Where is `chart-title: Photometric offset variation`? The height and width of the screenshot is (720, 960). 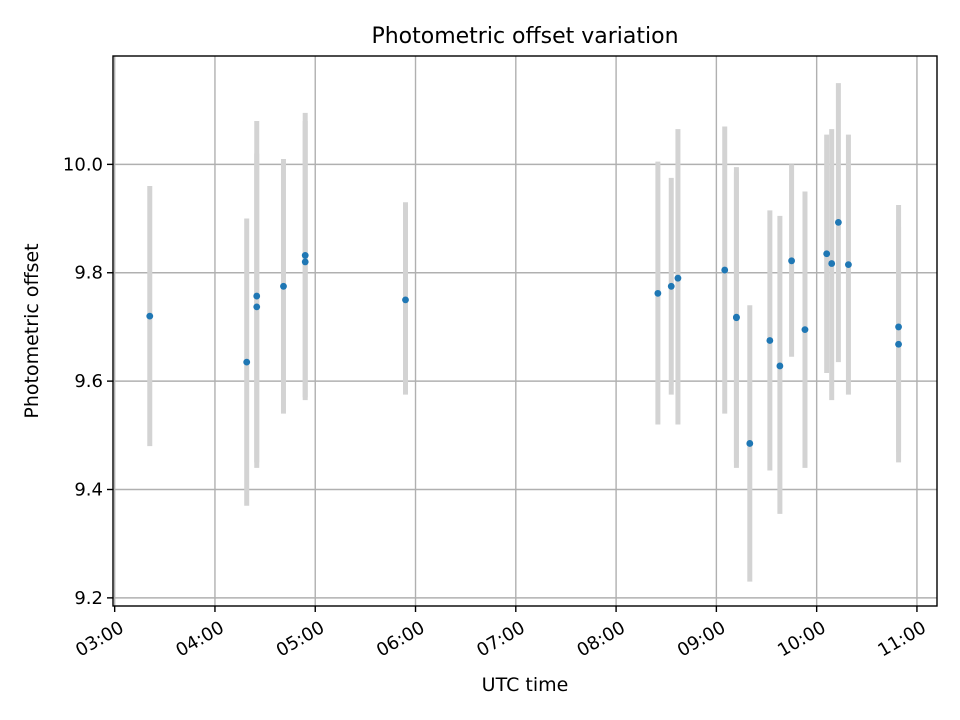
chart-title: Photometric offset variation is located at coordinates (524, 36).